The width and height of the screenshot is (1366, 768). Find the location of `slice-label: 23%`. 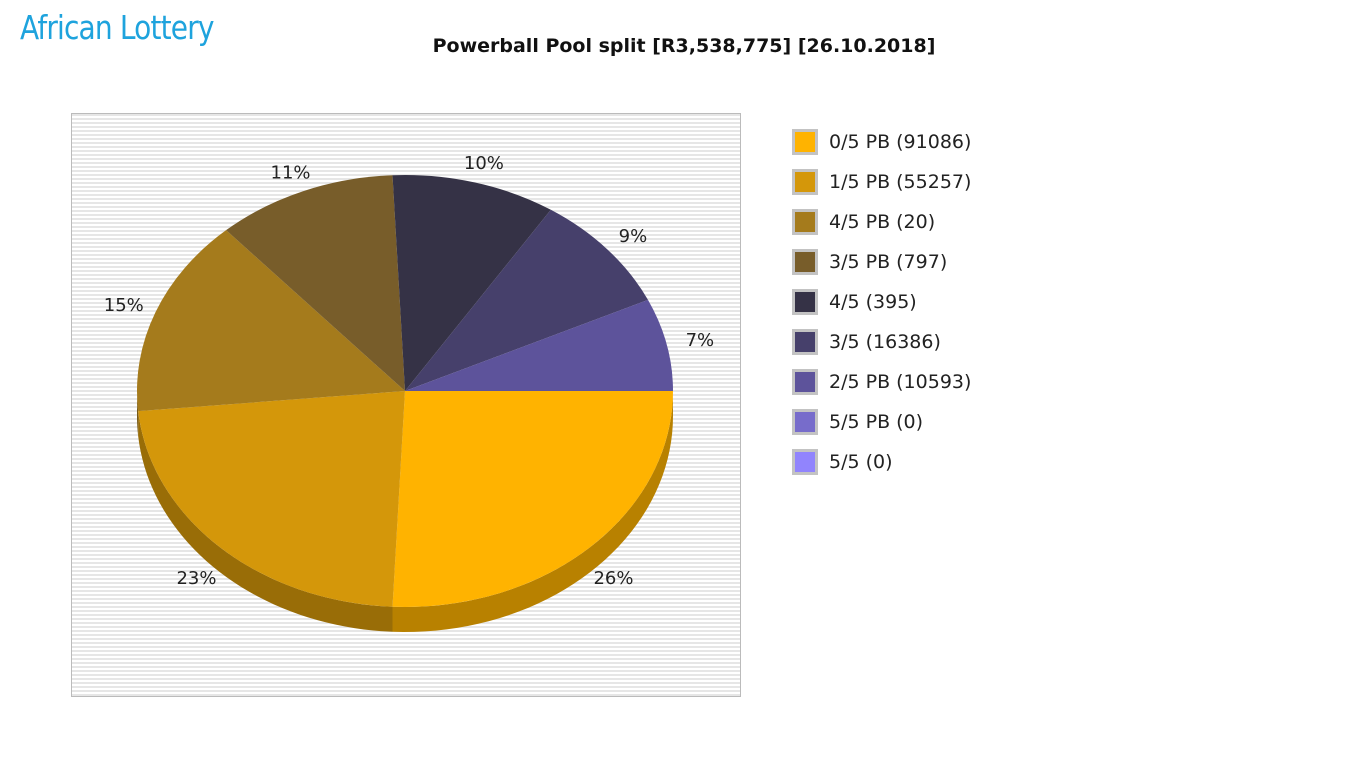

slice-label: 23% is located at coordinates (196, 578).